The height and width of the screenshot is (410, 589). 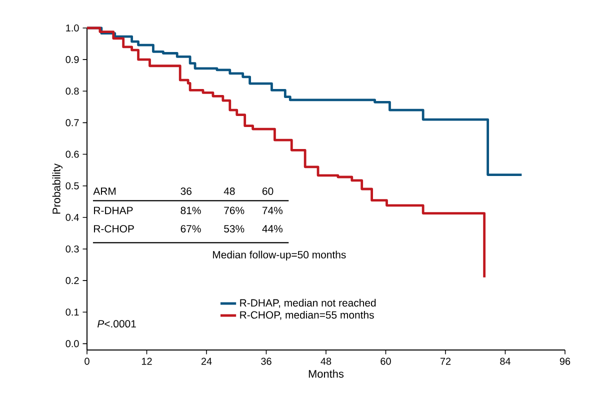 I want to click on annotation: 48, so click(x=229, y=191).